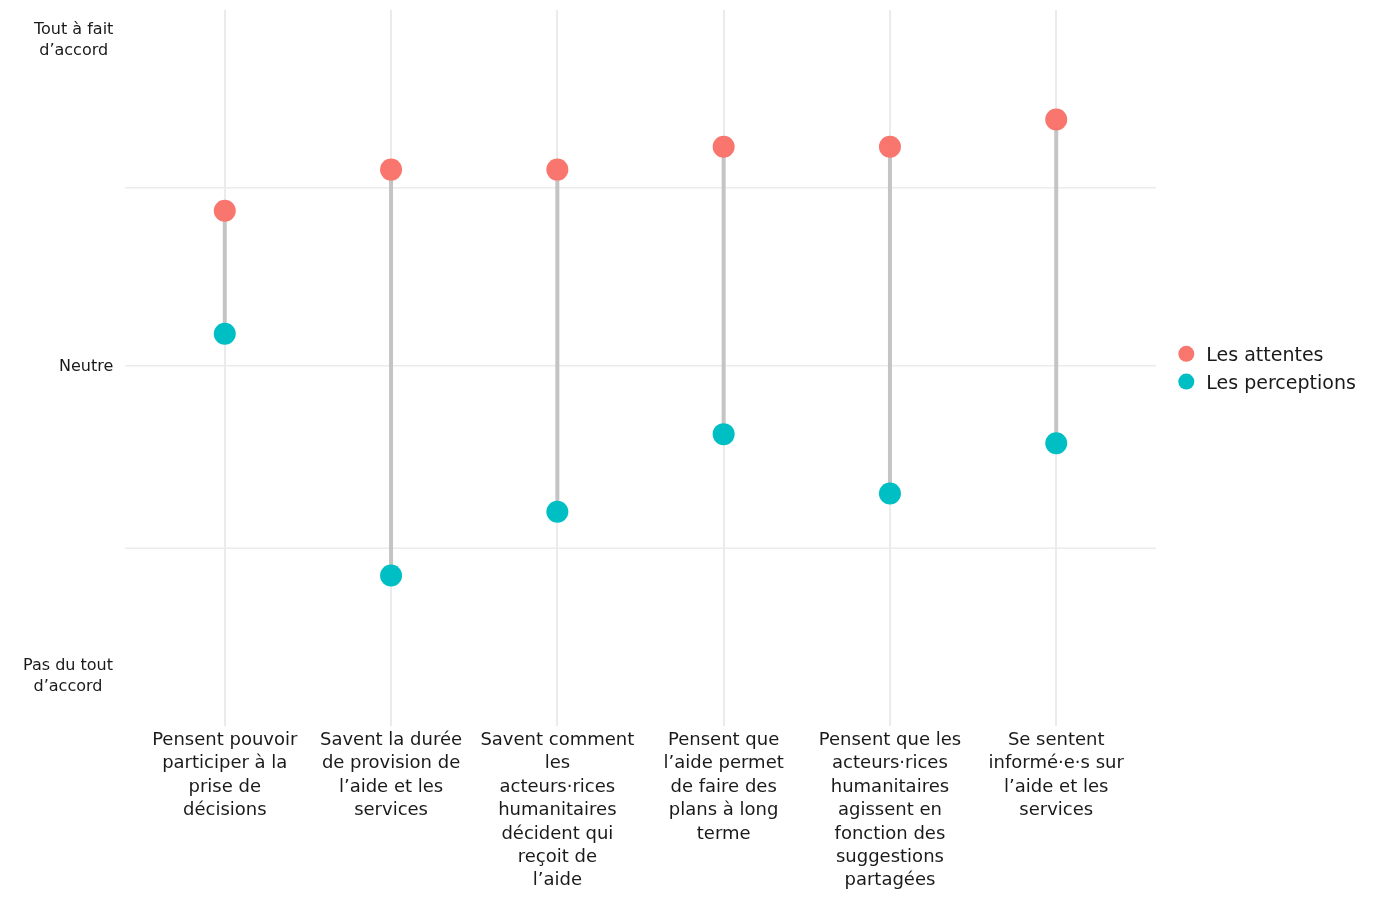  What do you see at coordinates (1265, 354) in the screenshot?
I see `legend-label: Les attentes` at bounding box center [1265, 354].